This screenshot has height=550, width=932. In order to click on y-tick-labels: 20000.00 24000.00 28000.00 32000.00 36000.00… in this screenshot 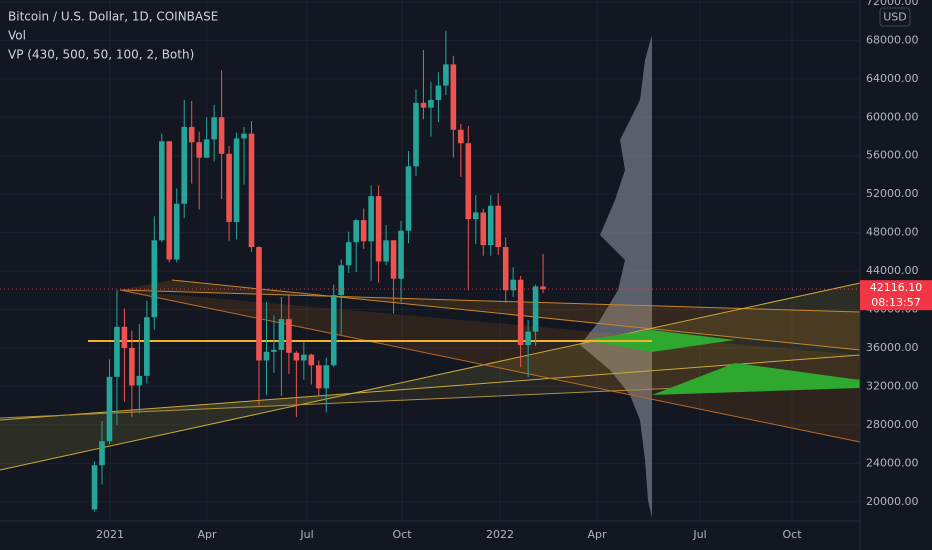, I will do `click(892, 254)`.